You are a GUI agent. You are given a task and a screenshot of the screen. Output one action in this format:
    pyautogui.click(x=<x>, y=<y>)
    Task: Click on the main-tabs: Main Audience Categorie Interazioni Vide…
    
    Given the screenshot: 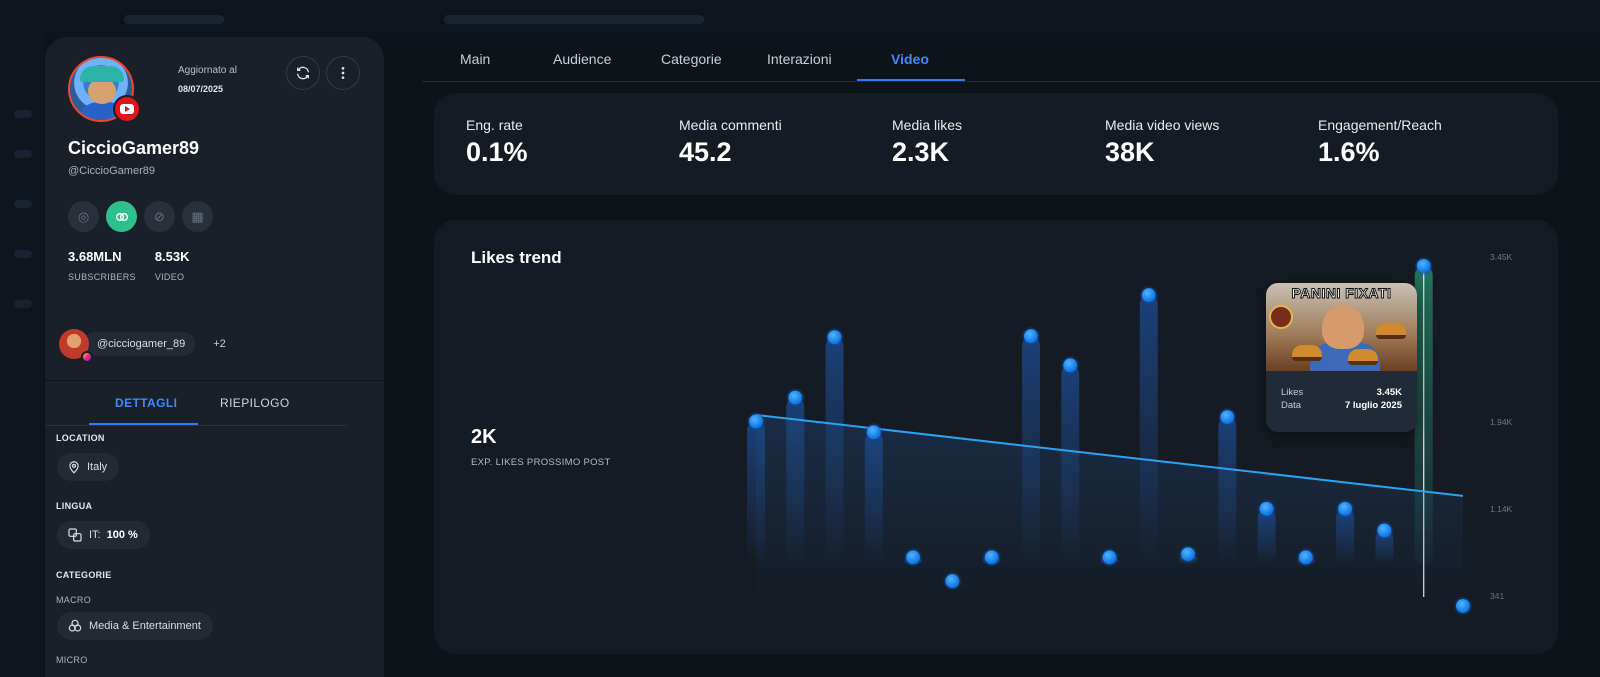 What is the action you would take?
    pyautogui.click(x=1011, y=60)
    